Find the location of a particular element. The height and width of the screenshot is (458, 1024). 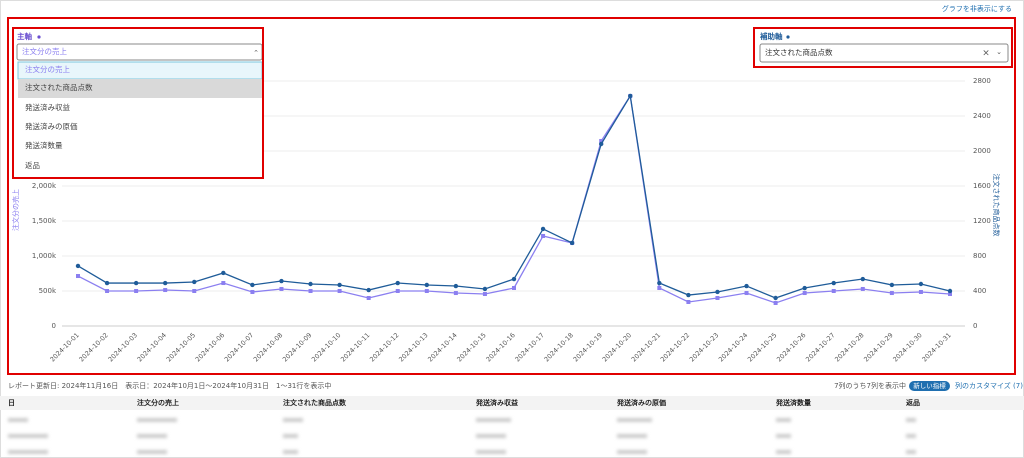

y2-tick-label: 1200 is located at coordinates (982, 221).